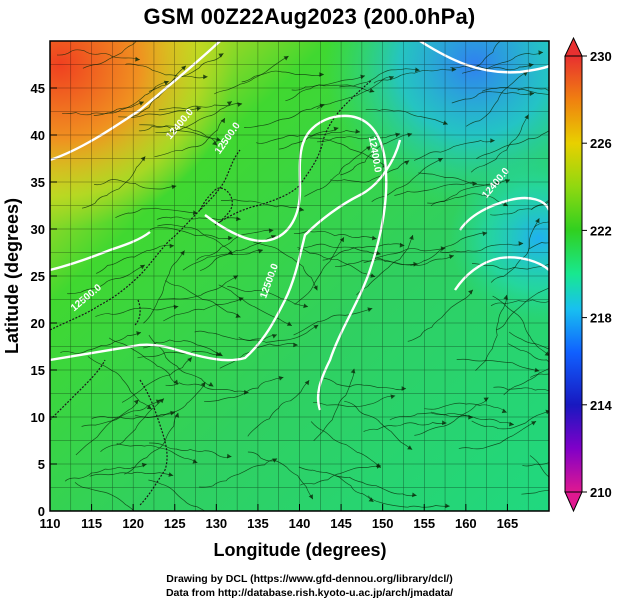 The width and height of the screenshot is (619, 605). What do you see at coordinates (309, 16) in the screenshot?
I see `map-title: GSM 00Z22Aug2023 (200.0hPa)` at bounding box center [309, 16].